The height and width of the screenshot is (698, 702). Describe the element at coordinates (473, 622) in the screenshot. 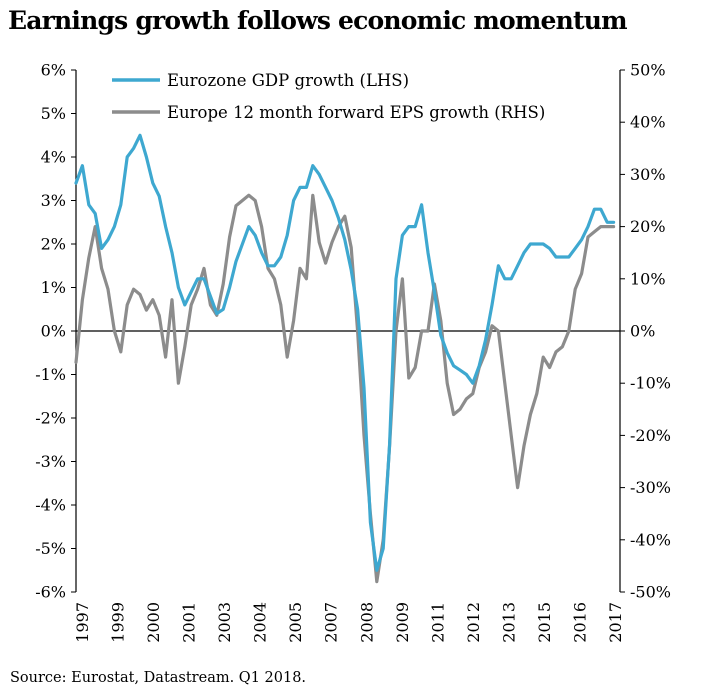

I see `x-tick-label: 2012` at that location.